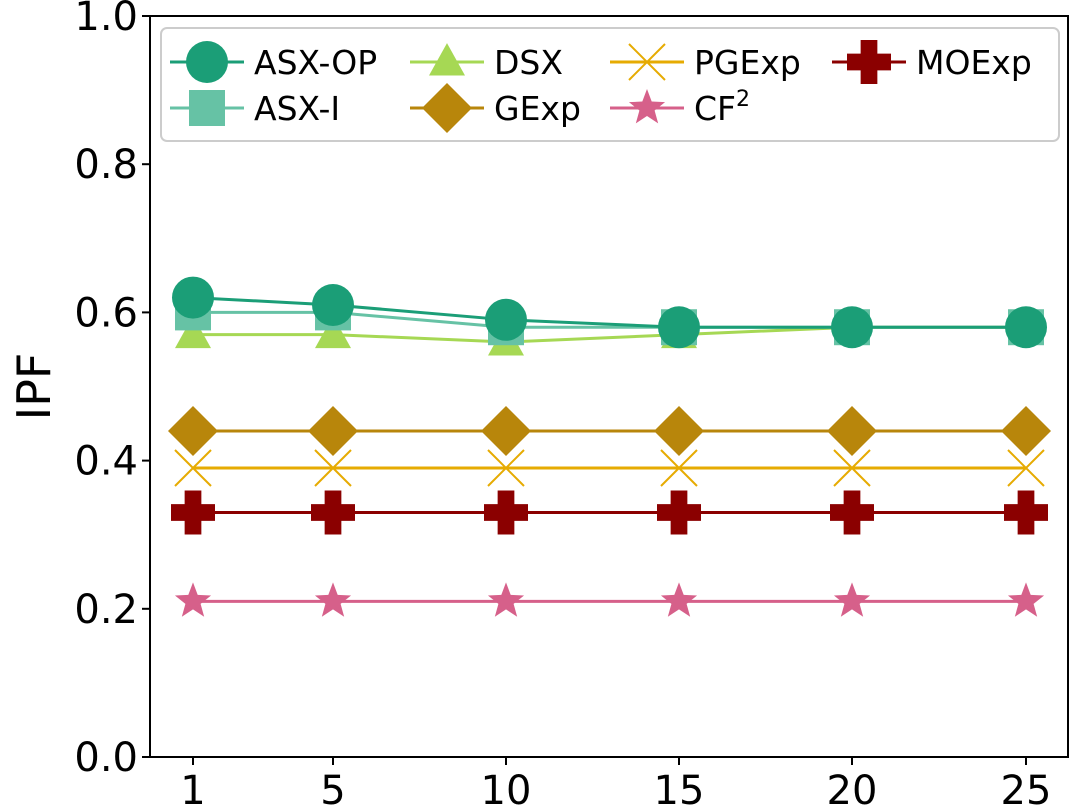 The width and height of the screenshot is (1080, 810). I want to click on legend-label: DSX, so click(528, 62).